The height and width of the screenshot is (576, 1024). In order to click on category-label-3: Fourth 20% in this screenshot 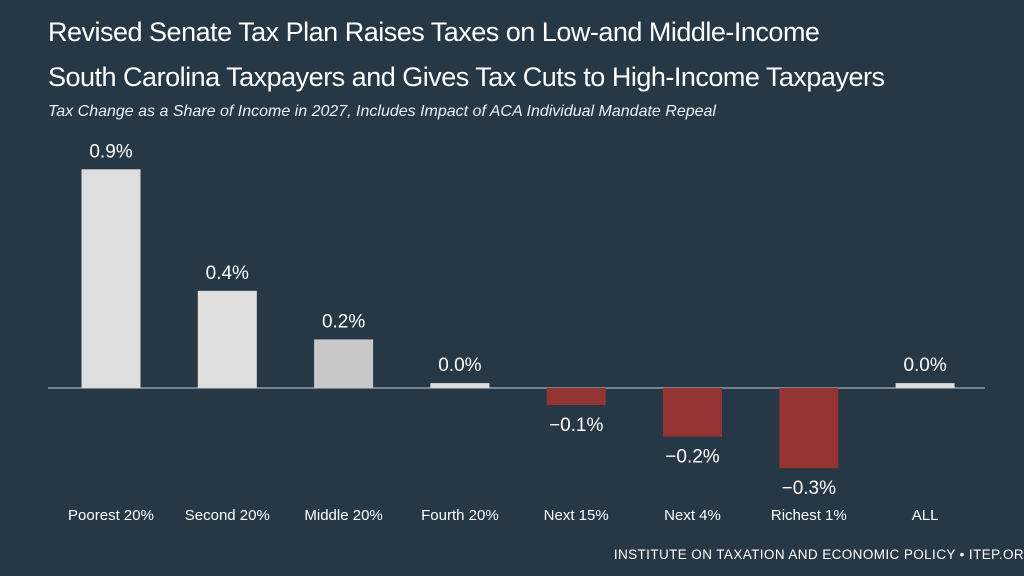, I will do `click(460, 515)`.